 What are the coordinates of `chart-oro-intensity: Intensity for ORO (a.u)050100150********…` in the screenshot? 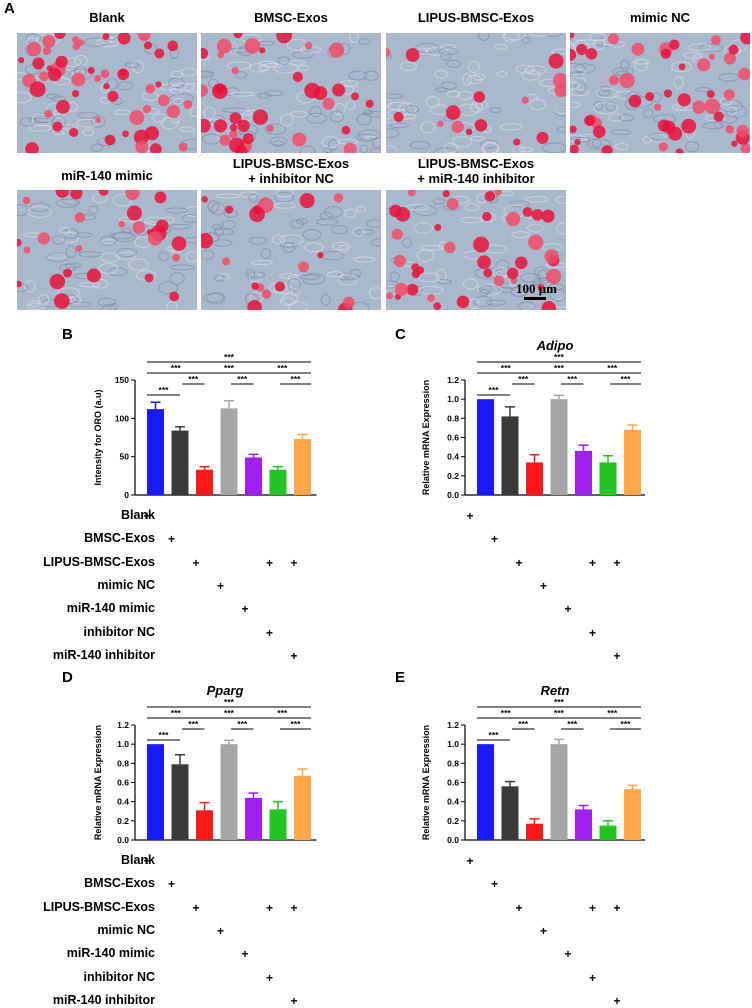 It's located at (205, 426).